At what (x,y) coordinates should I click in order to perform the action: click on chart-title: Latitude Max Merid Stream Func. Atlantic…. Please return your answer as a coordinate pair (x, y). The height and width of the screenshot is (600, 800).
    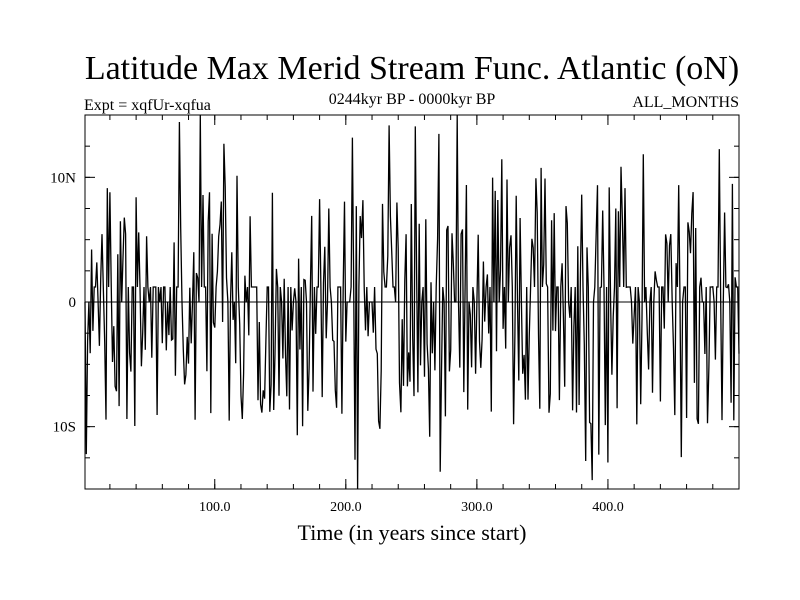
    Looking at the image, I should click on (412, 68).